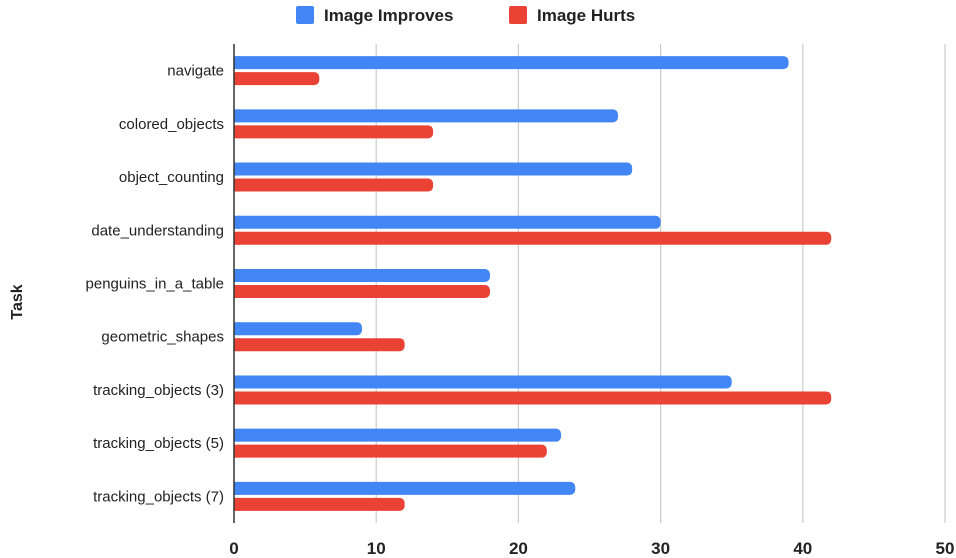 The width and height of the screenshot is (956, 558). What do you see at coordinates (158, 443) in the screenshot?
I see `category-label: tracking_objects (5)` at bounding box center [158, 443].